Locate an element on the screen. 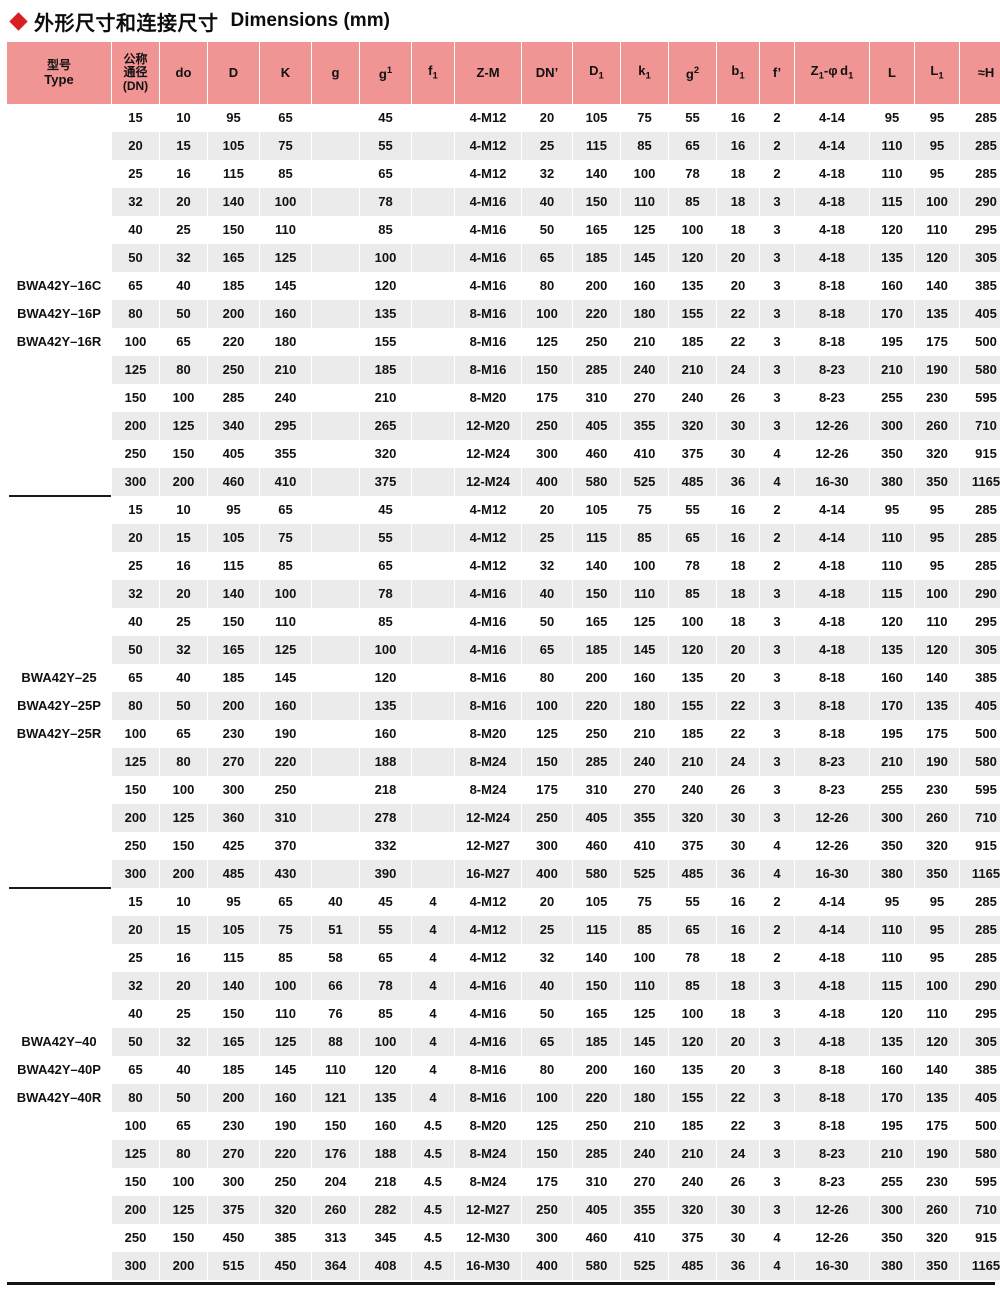 Image resolution: width=1000 pixels, height=1296 pixels. cell-g1: 100 is located at coordinates (385, 258).